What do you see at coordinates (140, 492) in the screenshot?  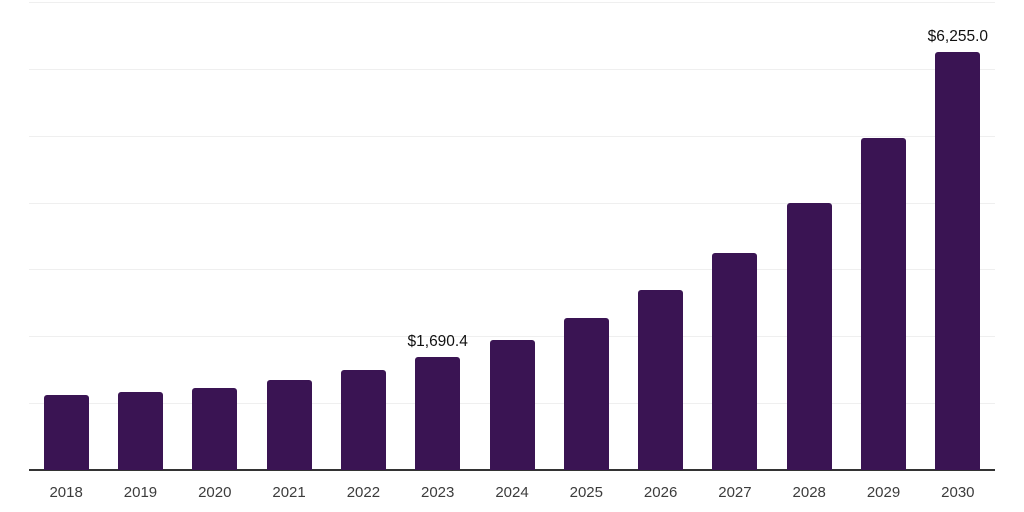 I see `x-tick-2019: 2019` at bounding box center [140, 492].